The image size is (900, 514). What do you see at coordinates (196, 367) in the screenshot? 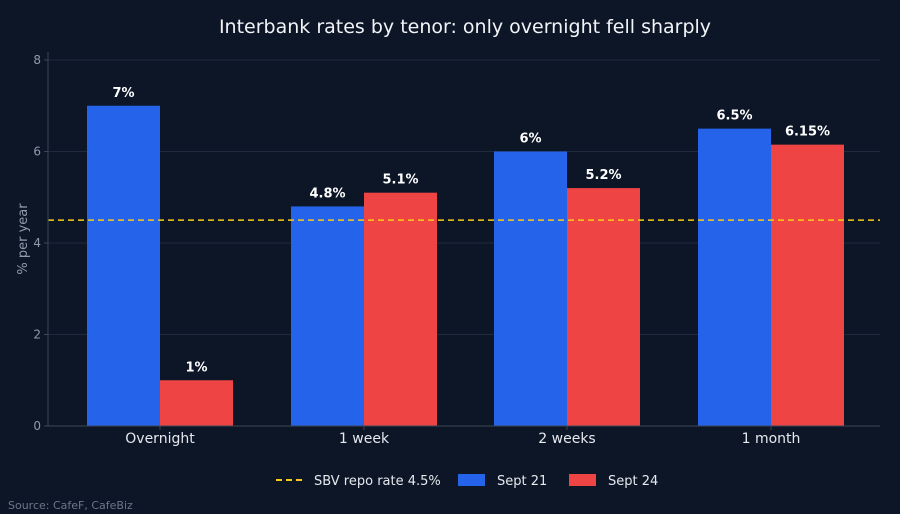
I see `value-label-sept24-0: 1%` at bounding box center [196, 367].